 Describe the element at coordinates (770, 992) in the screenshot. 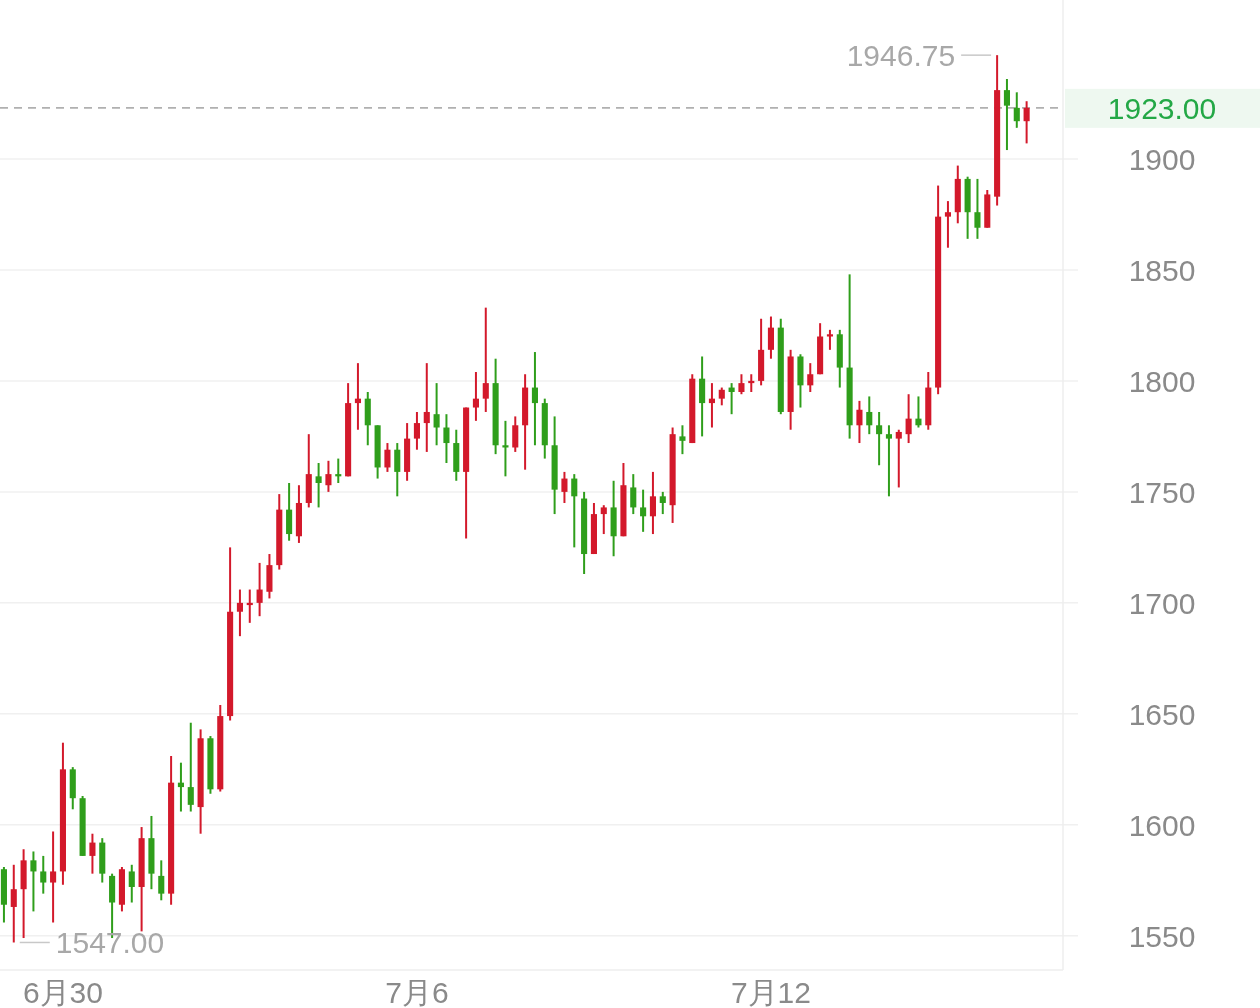

I see `x-tick-label: 7月12` at that location.